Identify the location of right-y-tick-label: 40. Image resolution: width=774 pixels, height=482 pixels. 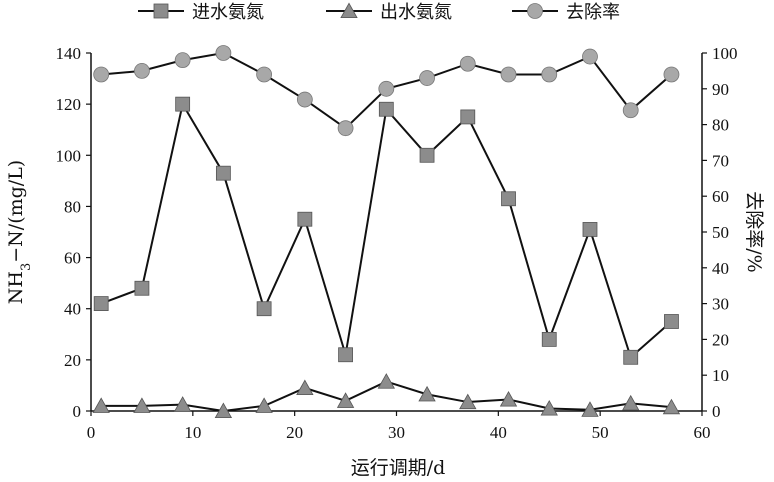
(720, 268).